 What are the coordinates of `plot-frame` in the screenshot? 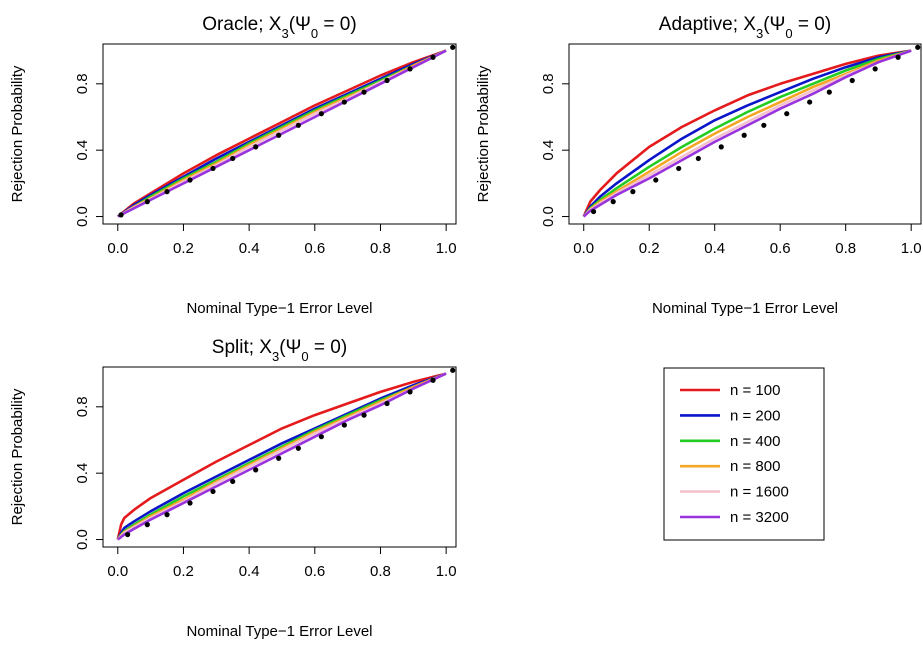 It's located at (279, 134).